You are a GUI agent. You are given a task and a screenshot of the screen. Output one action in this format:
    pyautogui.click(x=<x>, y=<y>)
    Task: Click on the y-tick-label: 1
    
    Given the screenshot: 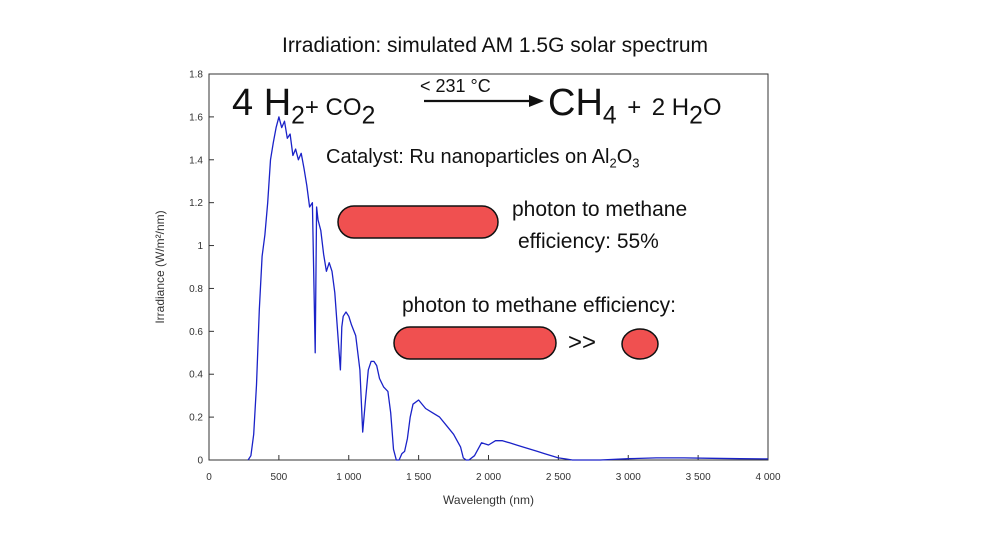 What is the action you would take?
    pyautogui.click(x=200, y=246)
    